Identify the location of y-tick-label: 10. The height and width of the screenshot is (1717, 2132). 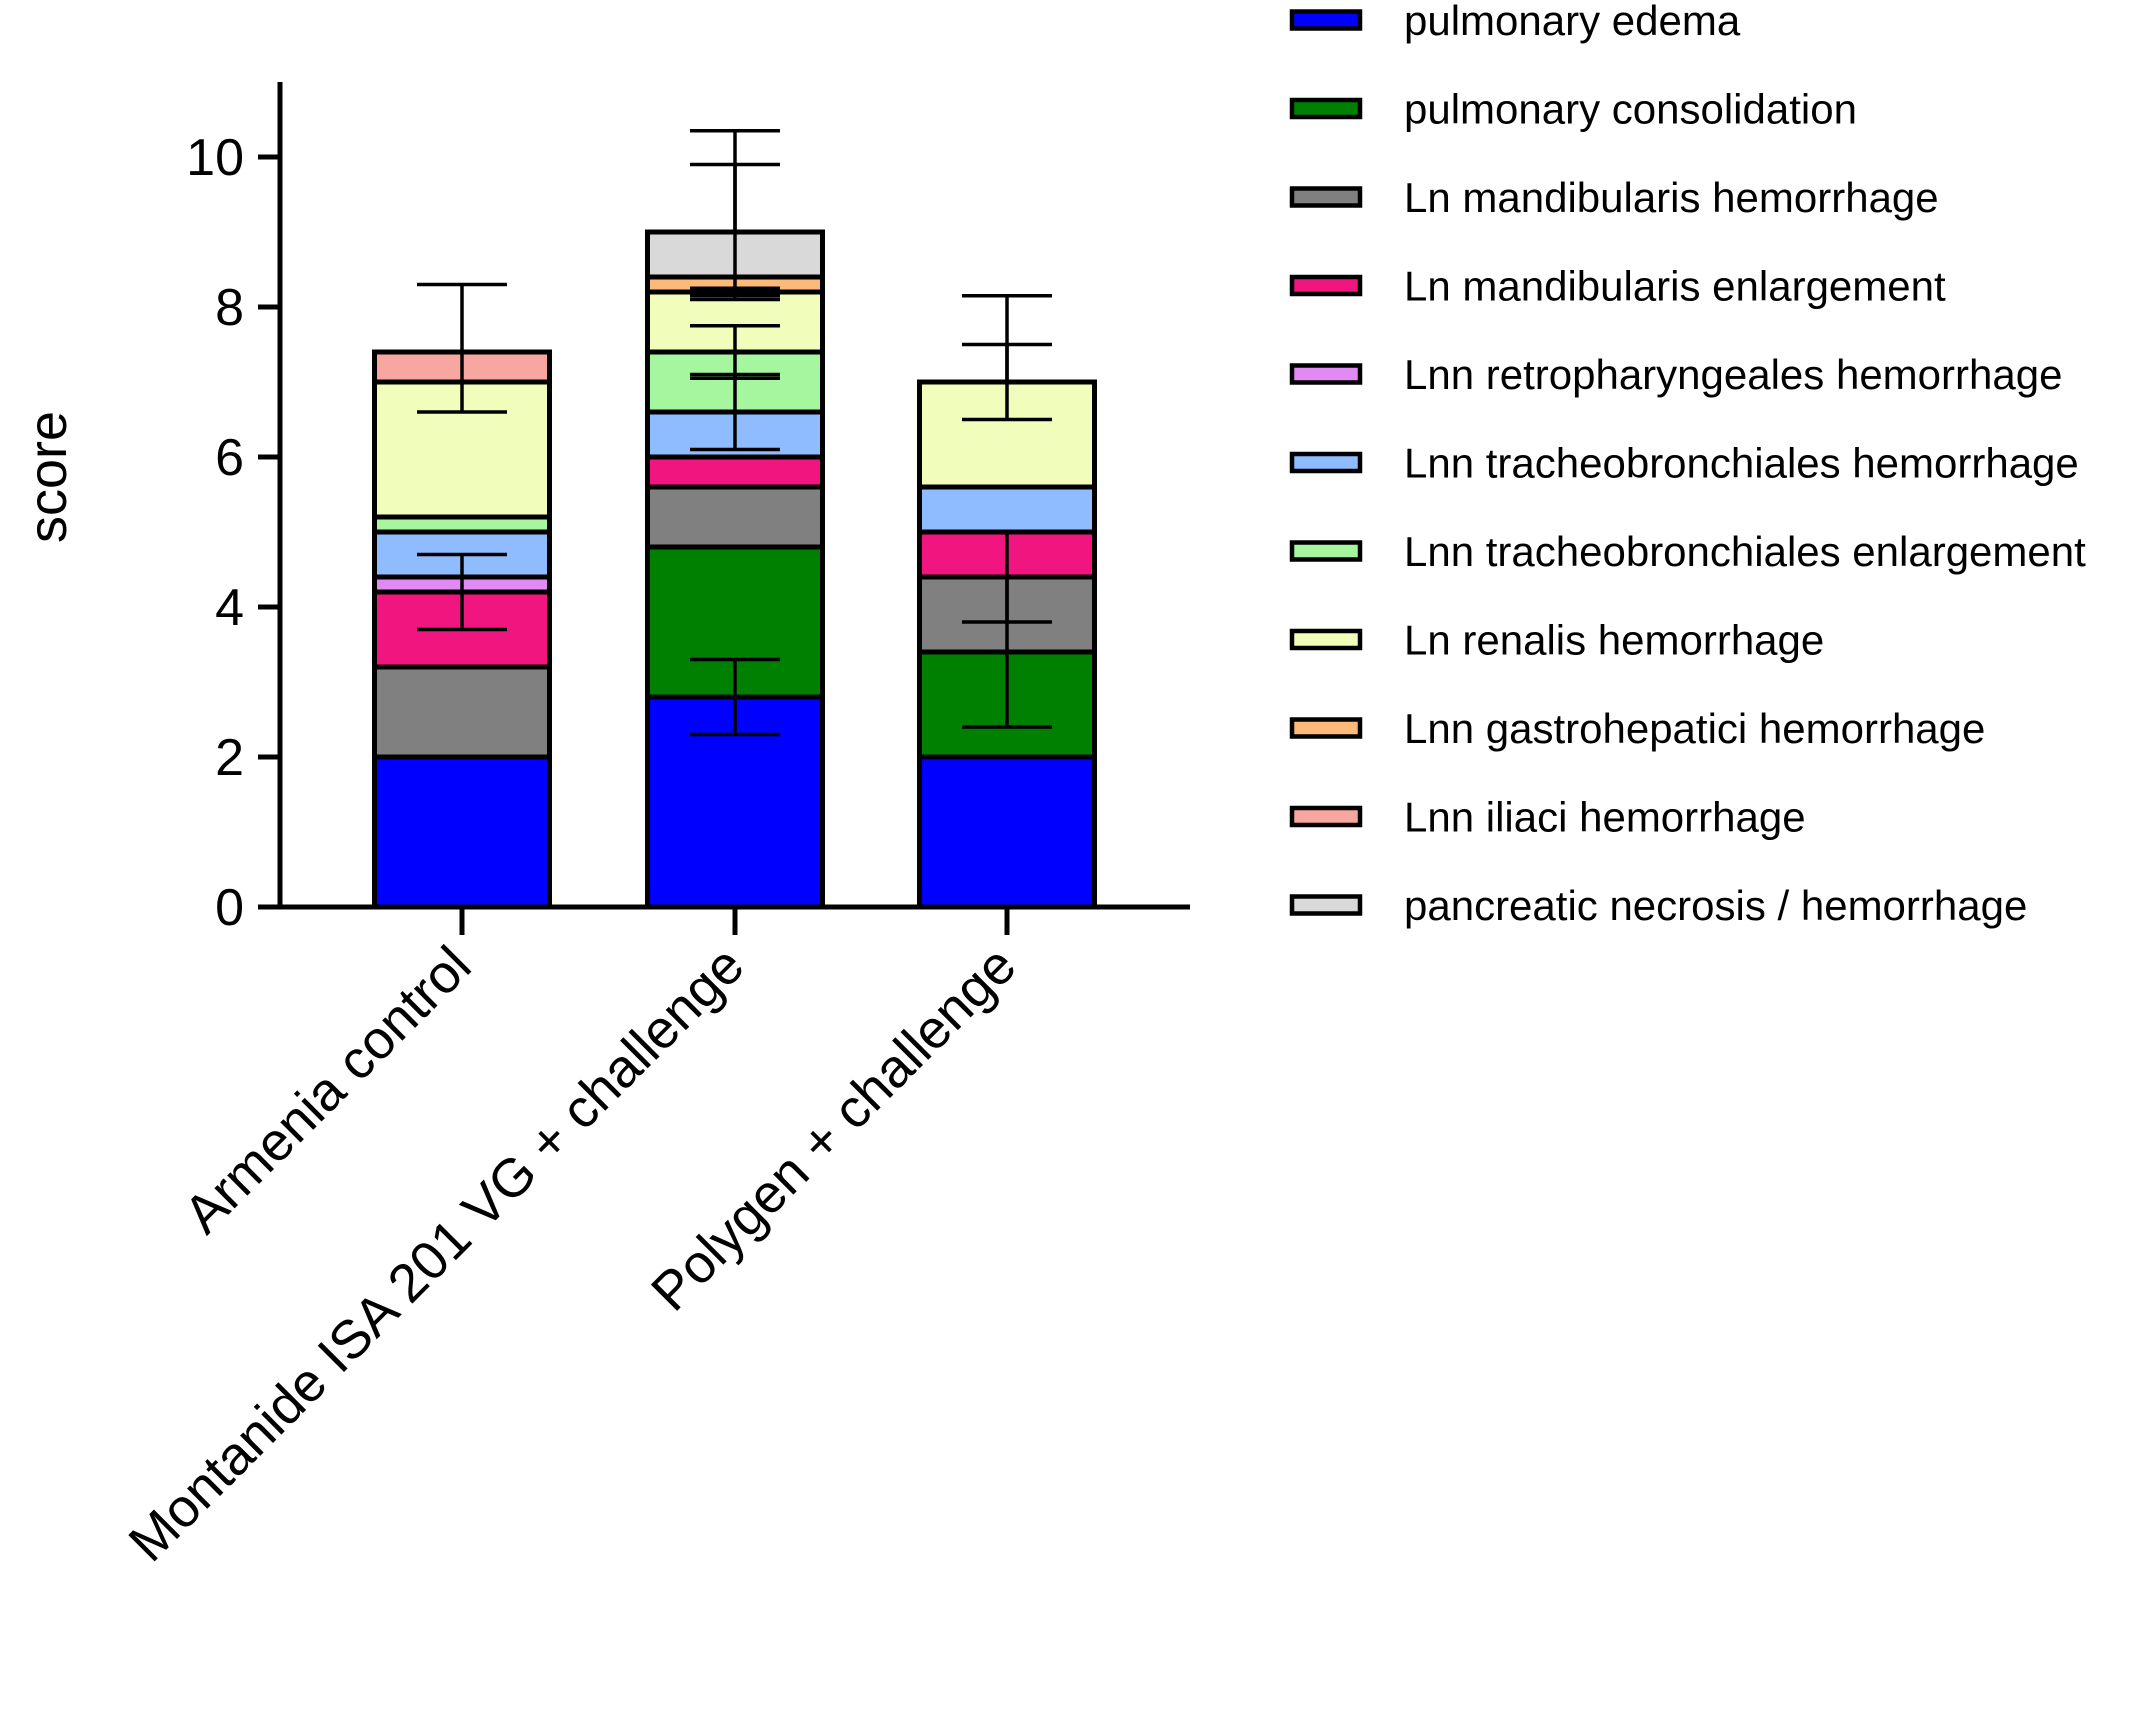
(215, 158).